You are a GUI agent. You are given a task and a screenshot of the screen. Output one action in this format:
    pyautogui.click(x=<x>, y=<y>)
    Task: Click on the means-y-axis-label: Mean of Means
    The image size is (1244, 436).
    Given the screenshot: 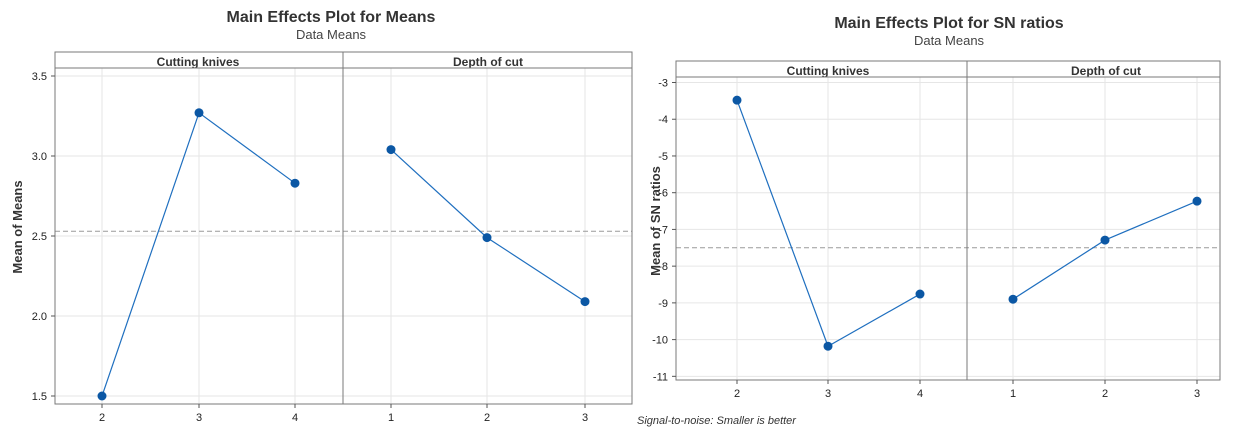 What is the action you would take?
    pyautogui.click(x=17, y=226)
    